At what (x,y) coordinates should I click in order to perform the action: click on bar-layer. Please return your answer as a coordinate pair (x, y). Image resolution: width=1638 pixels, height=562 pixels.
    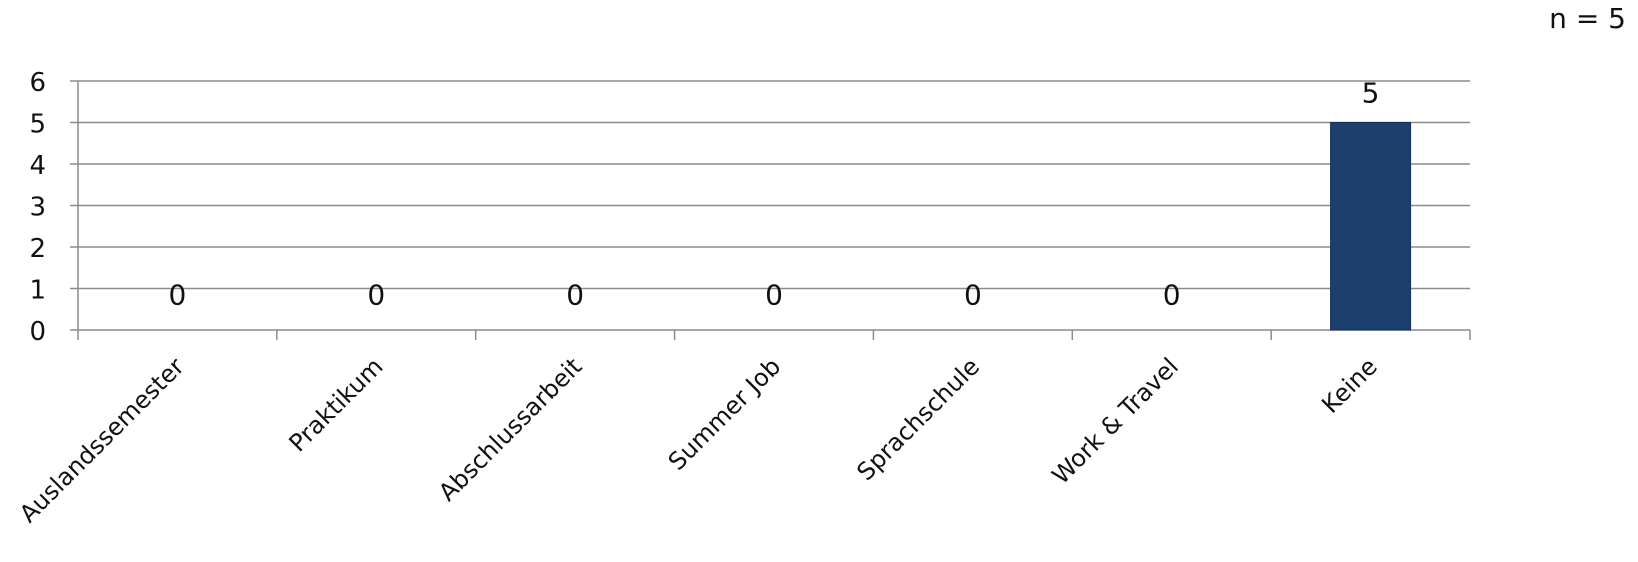
    Looking at the image, I should click on (1371, 226).